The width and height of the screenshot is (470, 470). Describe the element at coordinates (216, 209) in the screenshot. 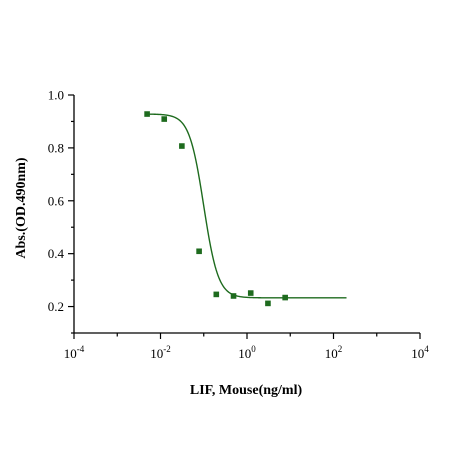

I see `data-points-layer` at that location.